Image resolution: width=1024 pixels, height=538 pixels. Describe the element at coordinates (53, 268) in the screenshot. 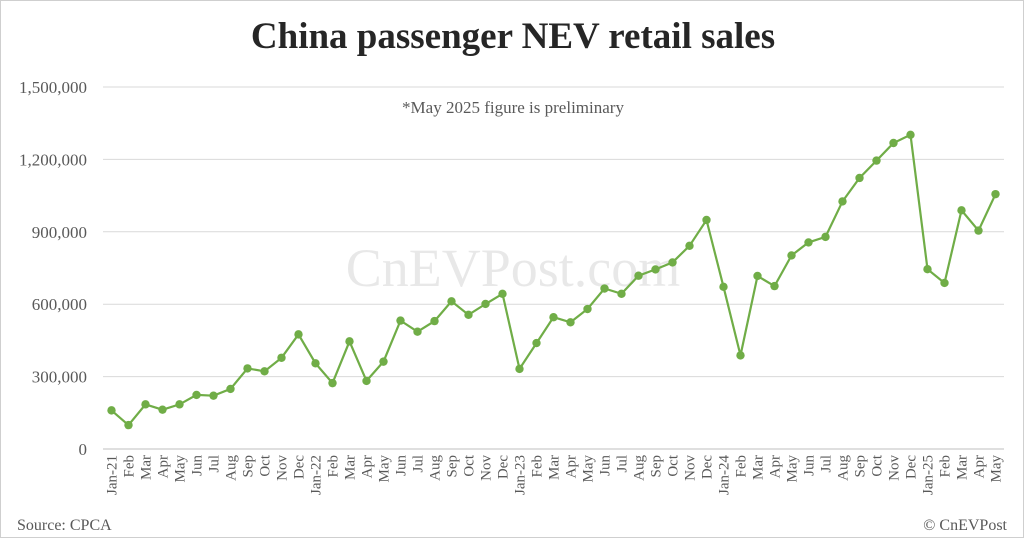

I see `y-axis-ticks: 0 300,000 600,000 900,000 1,200,000 1,500,000` at that location.